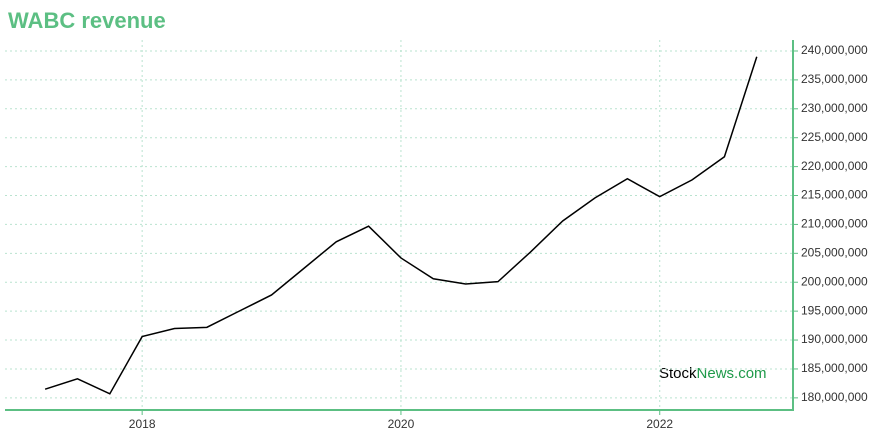 This screenshot has height=440, width=880. What do you see at coordinates (834, 79) in the screenshot?
I see `y-tick-label: 235,000,000` at bounding box center [834, 79].